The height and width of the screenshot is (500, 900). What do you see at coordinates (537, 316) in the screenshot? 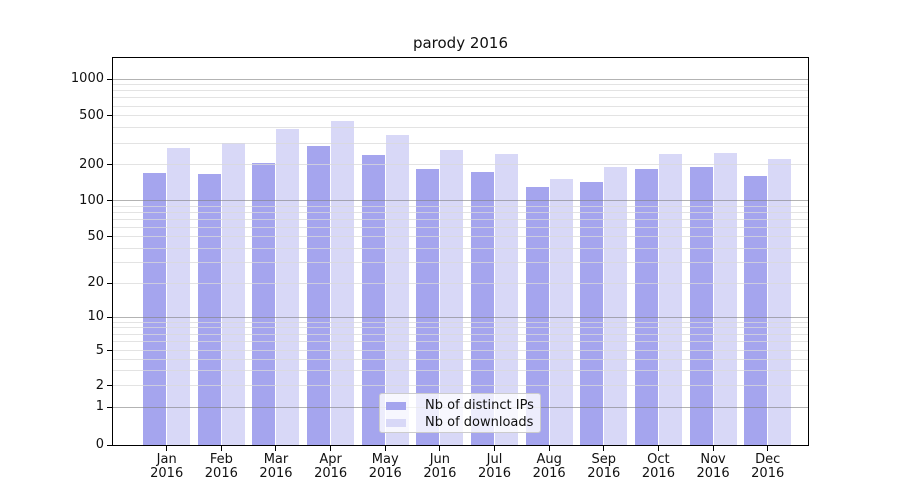
I see `bar-aug-distinct-ips` at bounding box center [537, 316].